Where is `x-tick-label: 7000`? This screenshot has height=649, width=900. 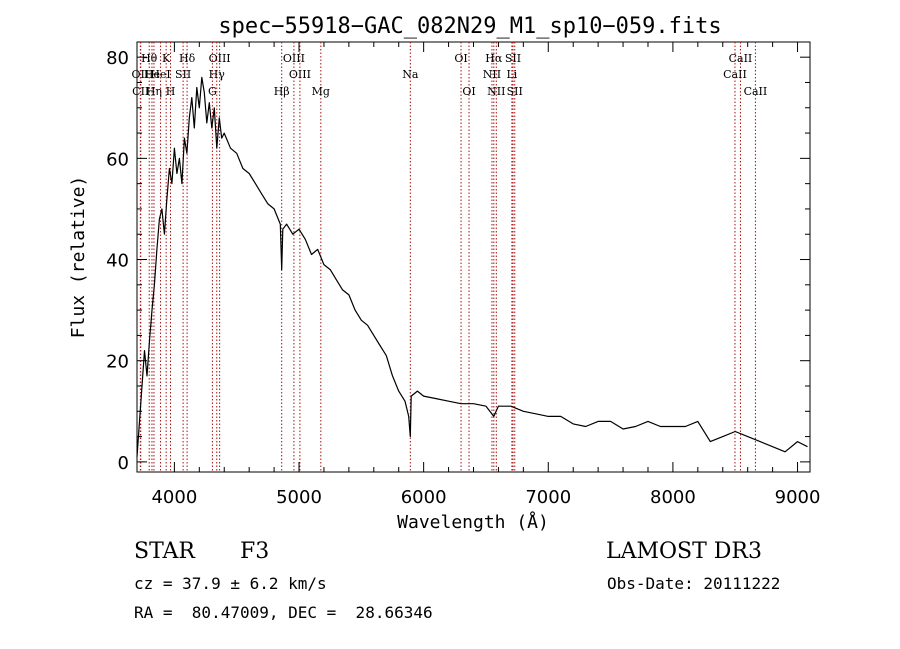
x-tick-label: 7000 is located at coordinates (548, 497).